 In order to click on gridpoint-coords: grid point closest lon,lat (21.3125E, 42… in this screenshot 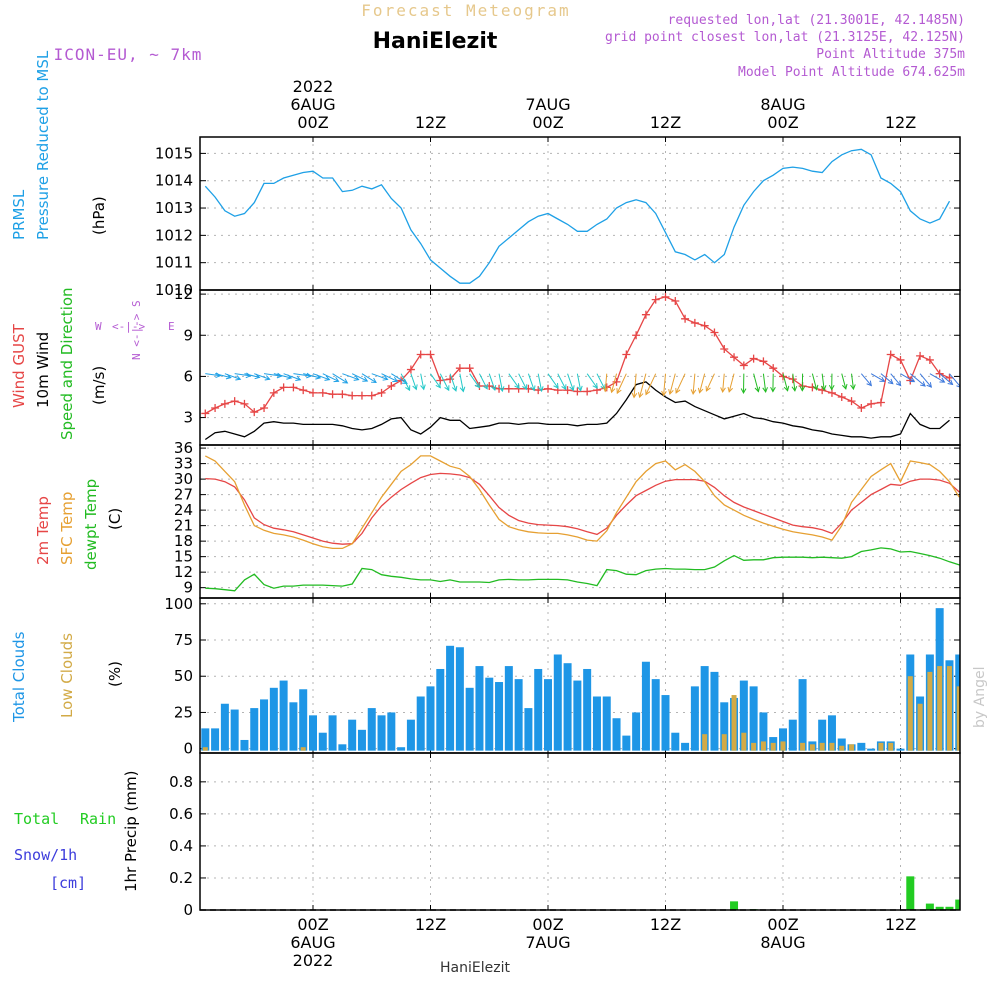, I will do `click(785, 37)`.